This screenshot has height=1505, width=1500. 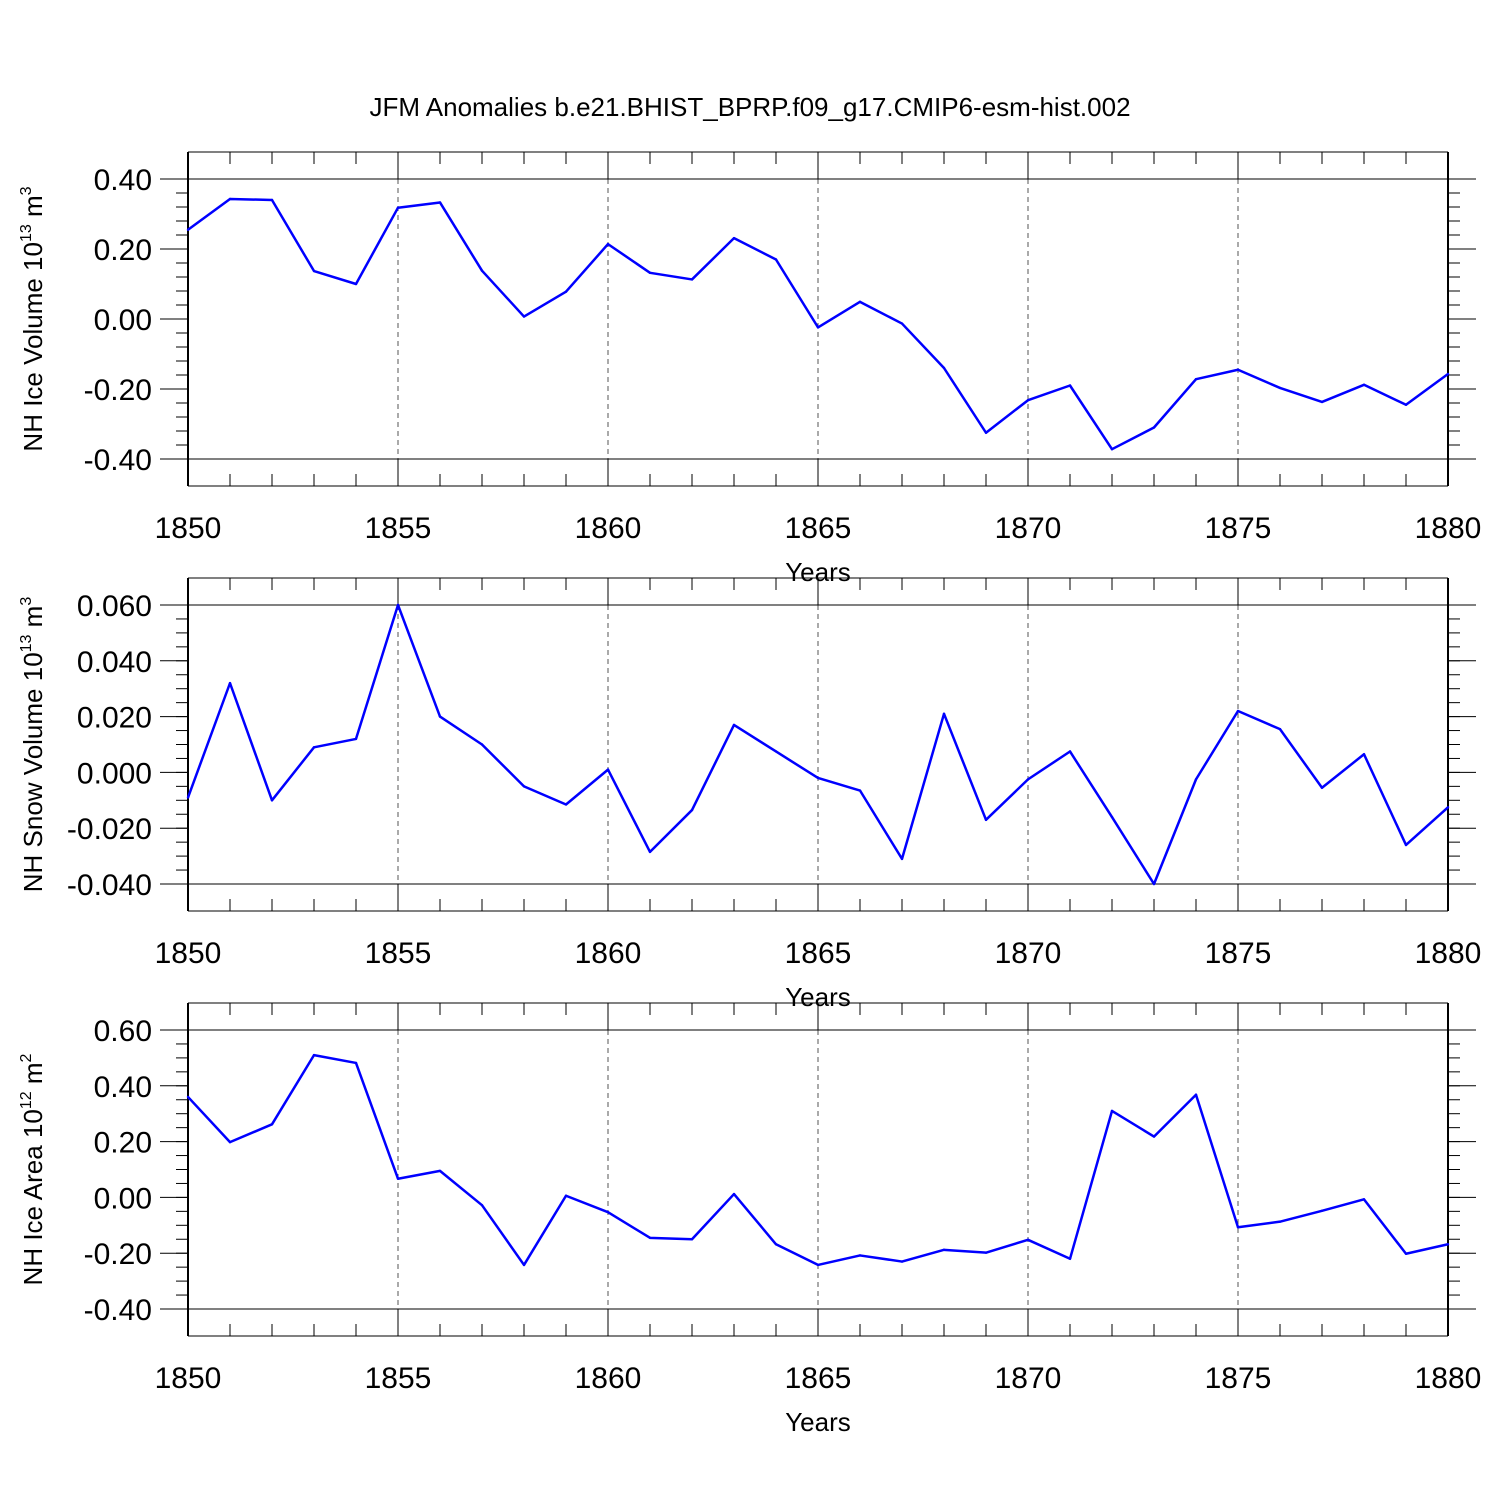 What do you see at coordinates (33, 772) in the screenshot?
I see `y-axis-title-text: NH Snow Volume 10` at bounding box center [33, 772].